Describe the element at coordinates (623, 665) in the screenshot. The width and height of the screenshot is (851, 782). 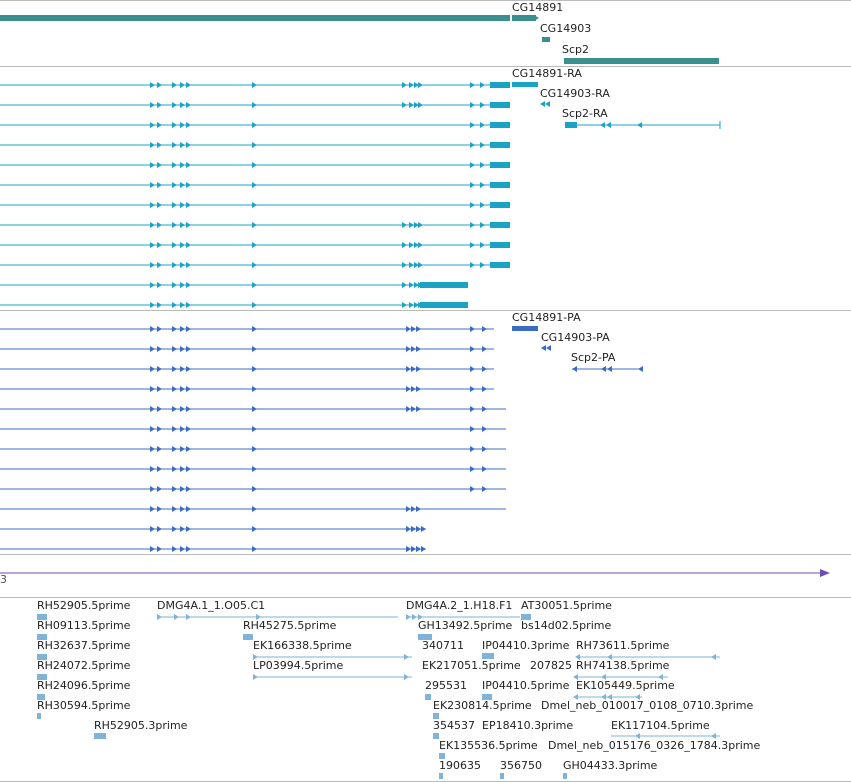
I see `est-label: RH74138.5prime` at that location.